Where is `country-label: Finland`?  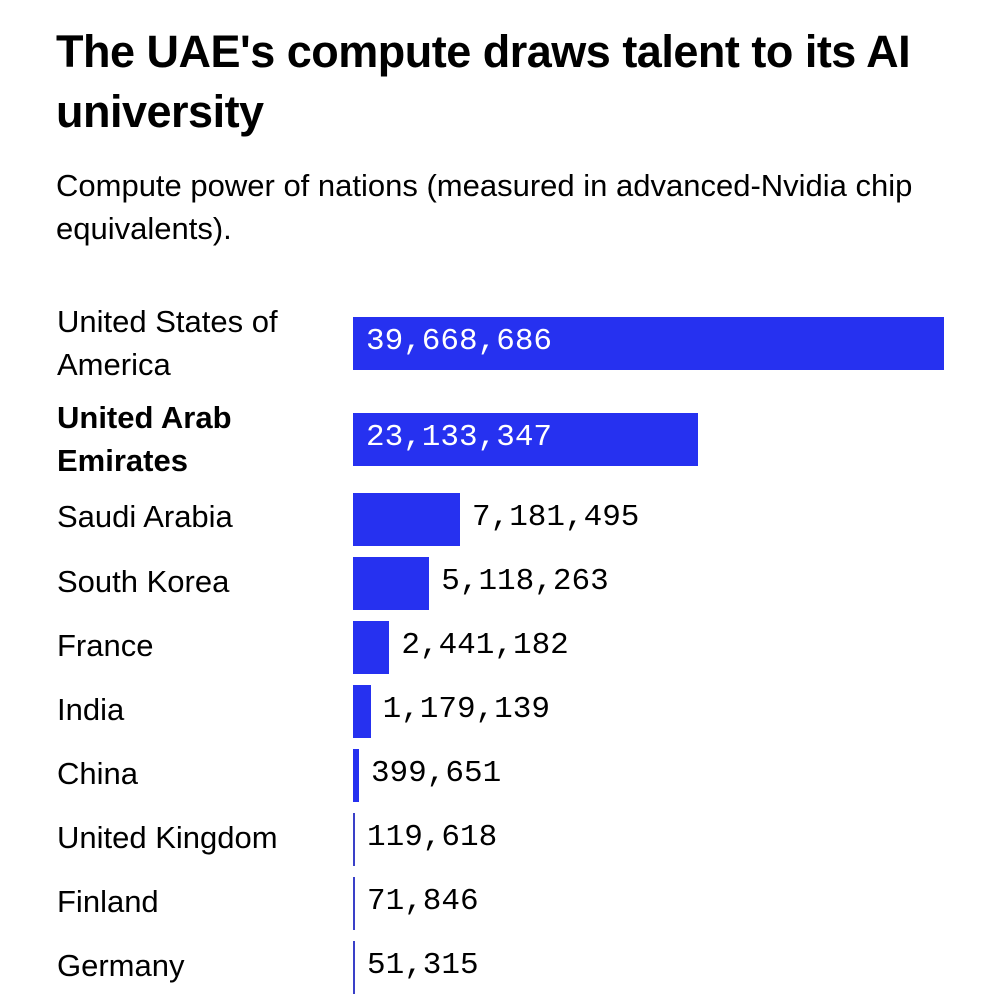 country-label: Finland is located at coordinates (108, 901).